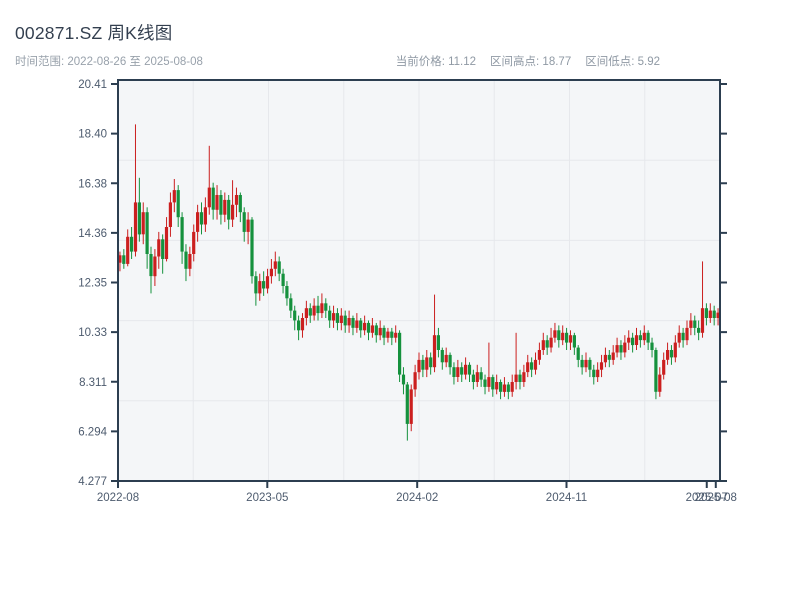  What do you see at coordinates (716, 498) in the screenshot?
I see `x-tick-label: 2025-08` at bounding box center [716, 498].